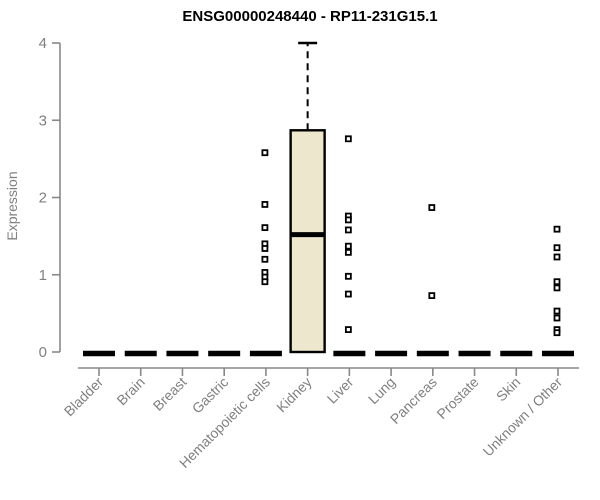  What do you see at coordinates (43, 120) in the screenshot?
I see `y-tick-label: 3` at bounding box center [43, 120].